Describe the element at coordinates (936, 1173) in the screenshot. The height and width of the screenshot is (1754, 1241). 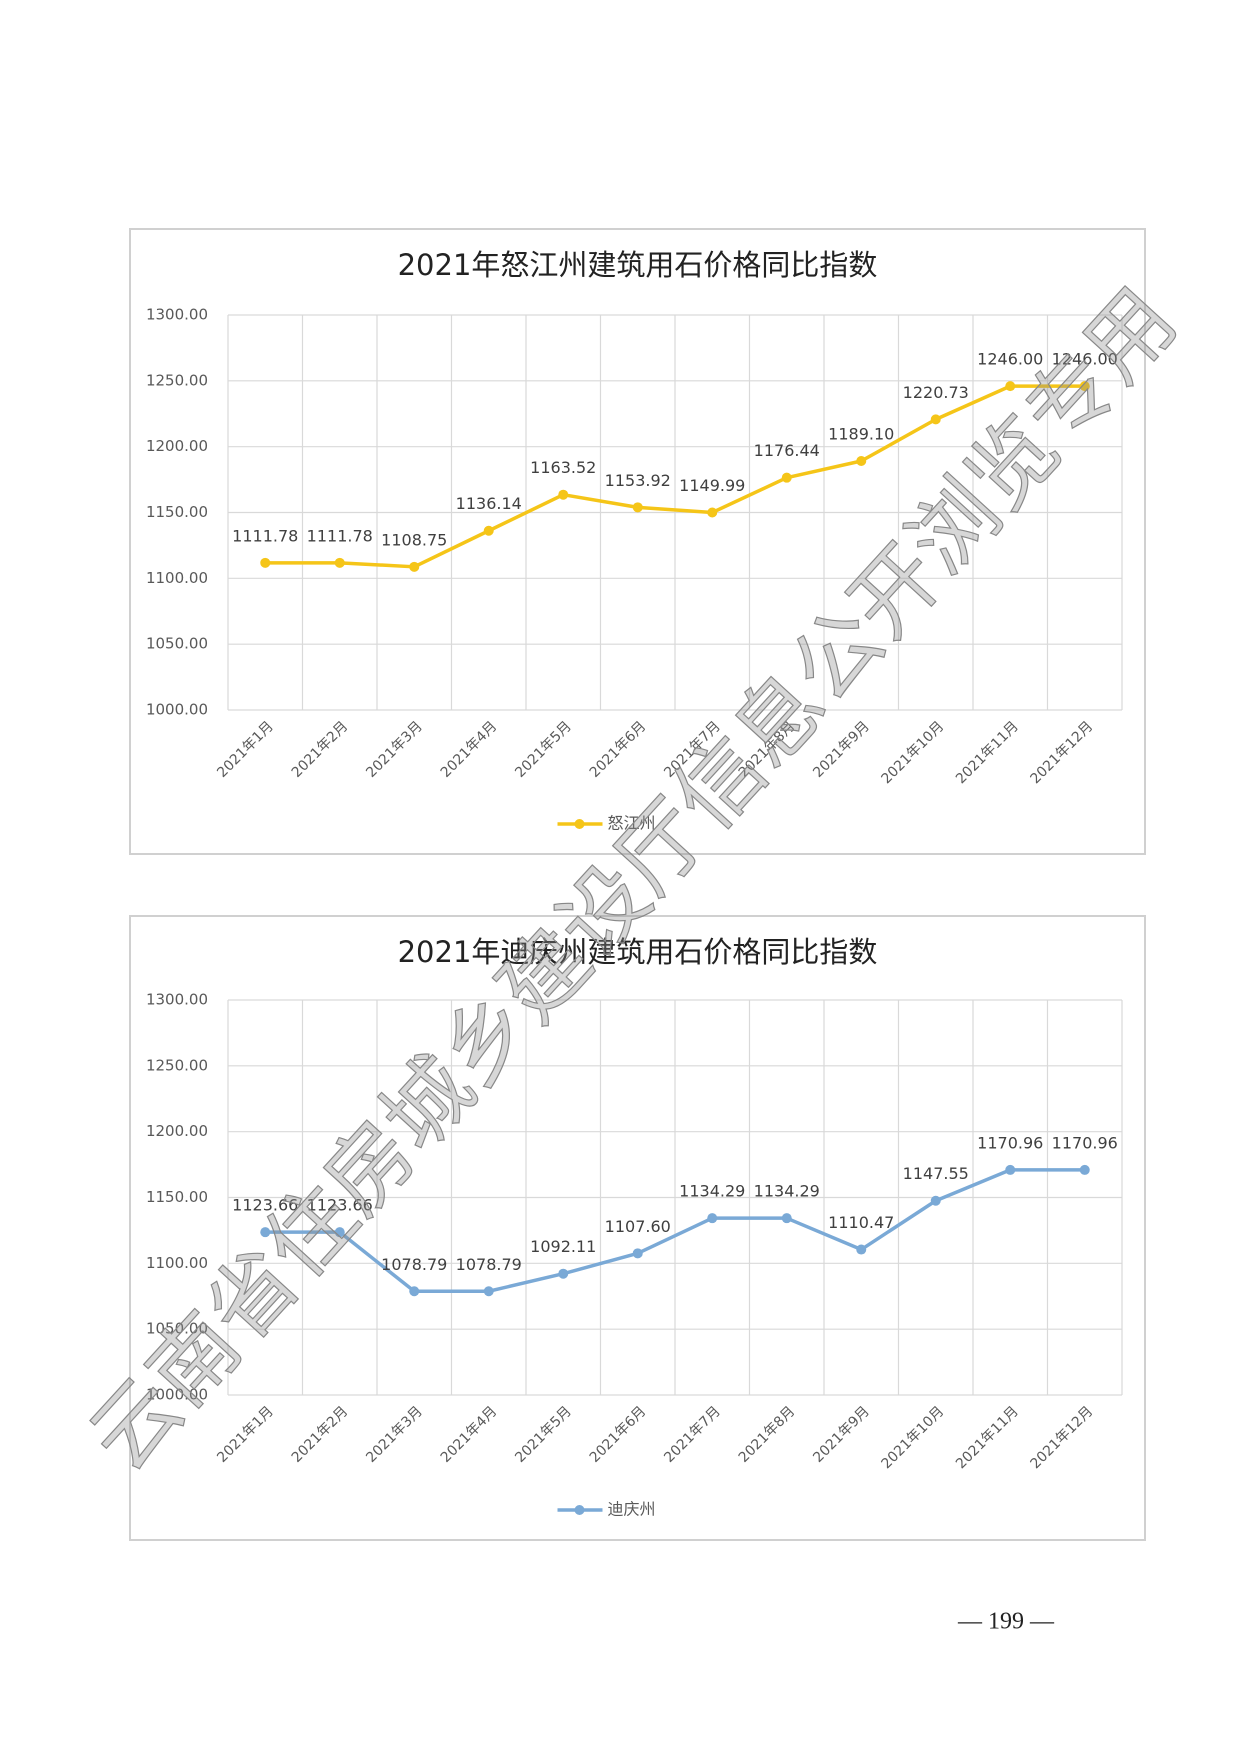
I see `data-label: 1147.55` at that location.